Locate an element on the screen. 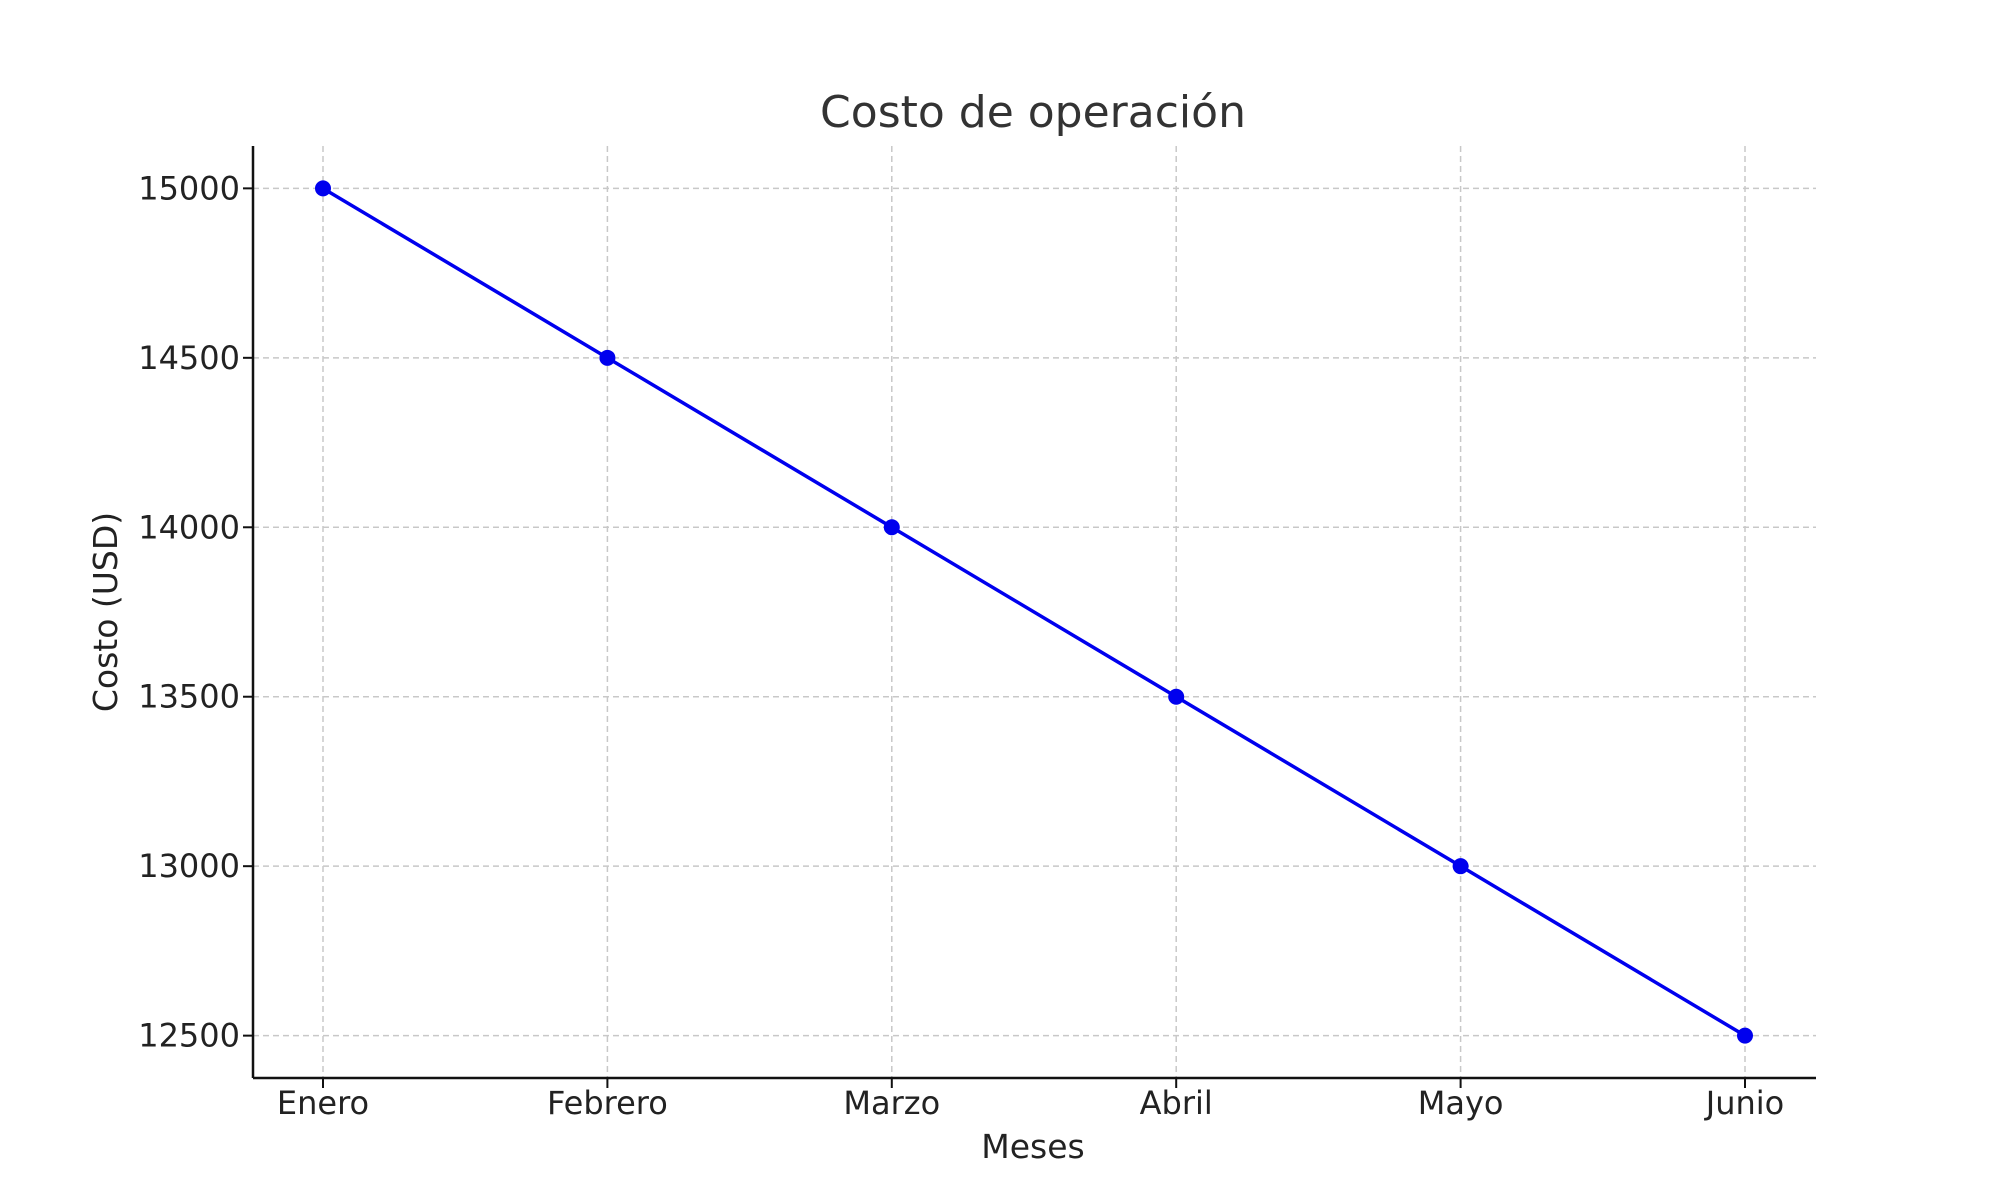 The width and height of the screenshot is (2000, 1200). y-tick-label: 14500 is located at coordinates (189, 358).